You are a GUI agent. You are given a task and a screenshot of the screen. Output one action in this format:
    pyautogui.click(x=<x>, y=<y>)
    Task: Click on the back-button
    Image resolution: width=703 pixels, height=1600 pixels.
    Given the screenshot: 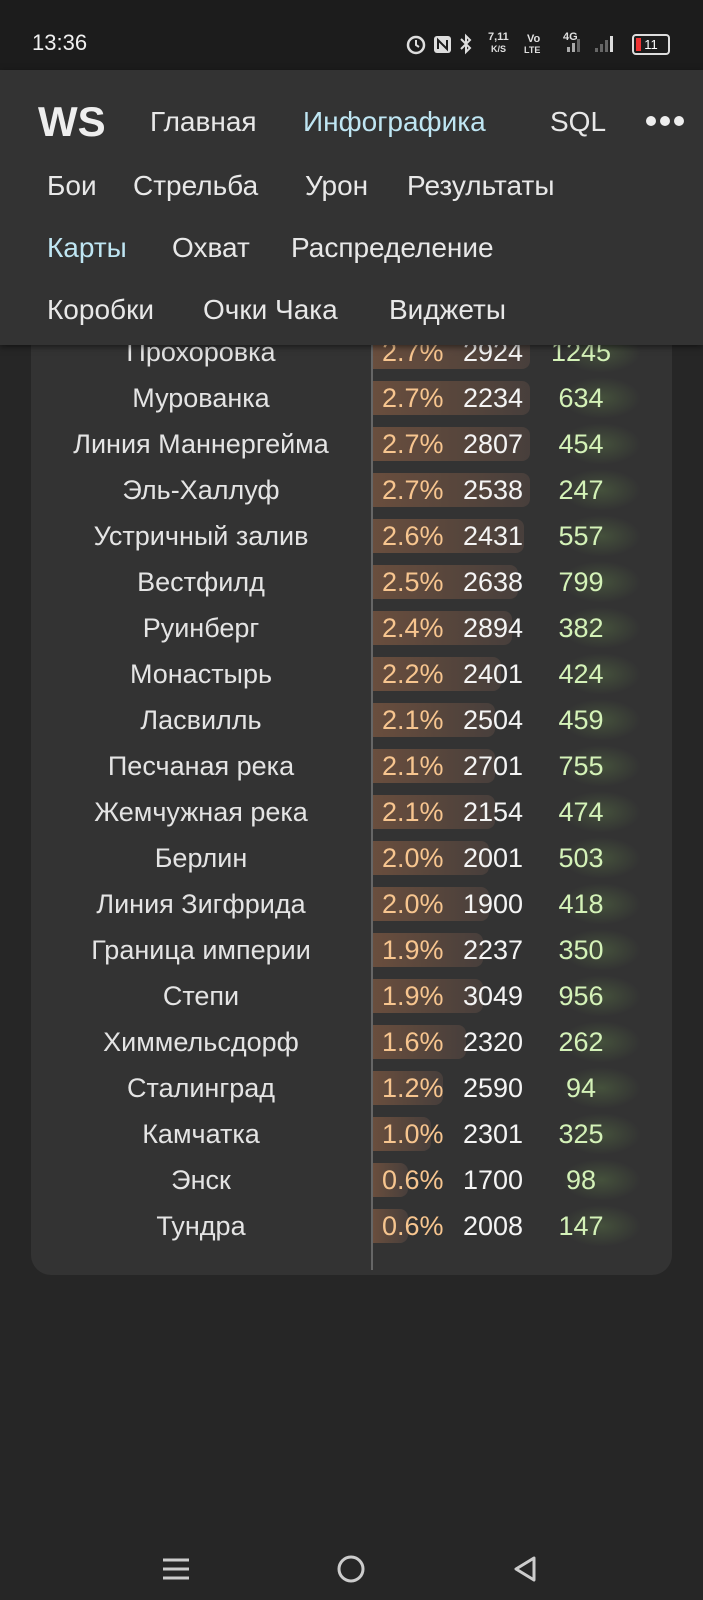 What is the action you would take?
    pyautogui.click(x=525, y=1569)
    